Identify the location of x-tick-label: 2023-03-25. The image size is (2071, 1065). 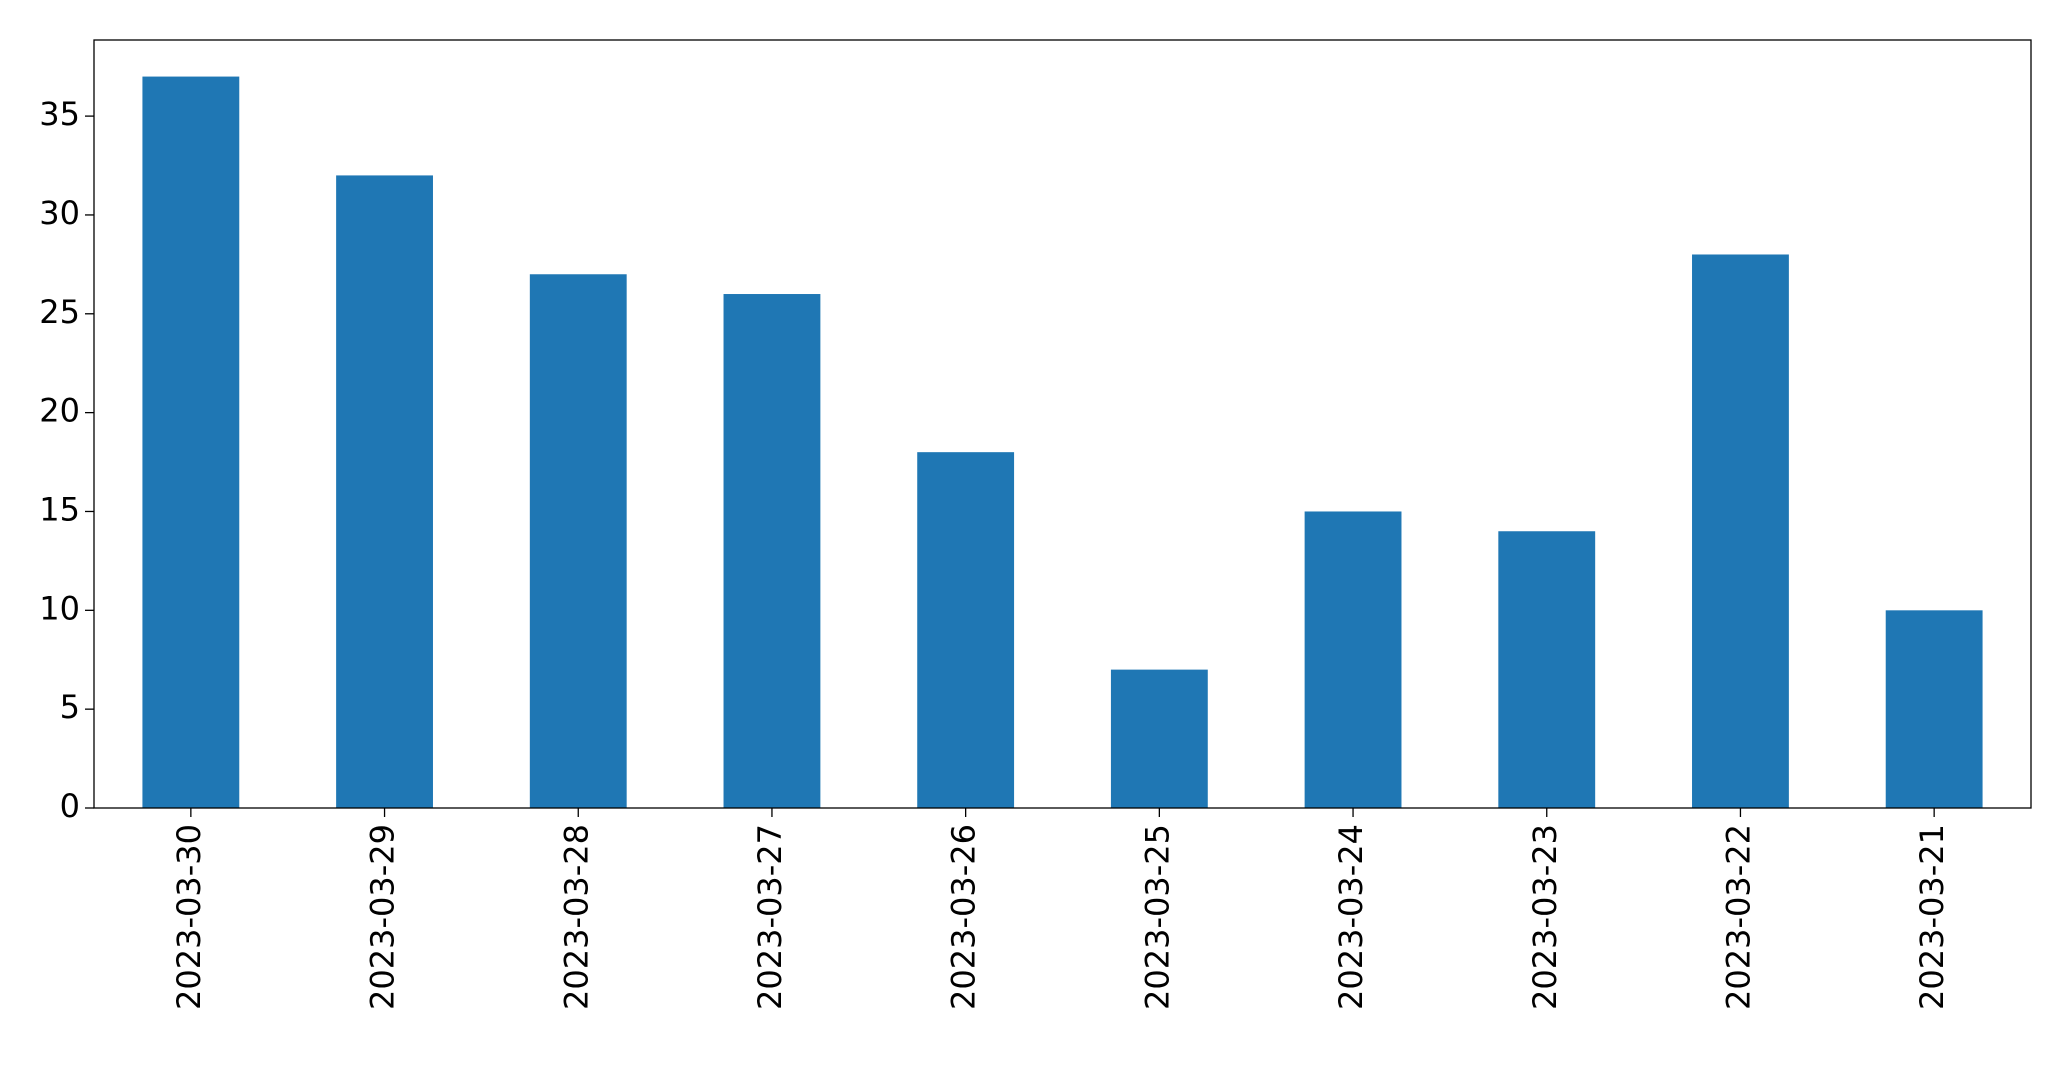
(1157, 917).